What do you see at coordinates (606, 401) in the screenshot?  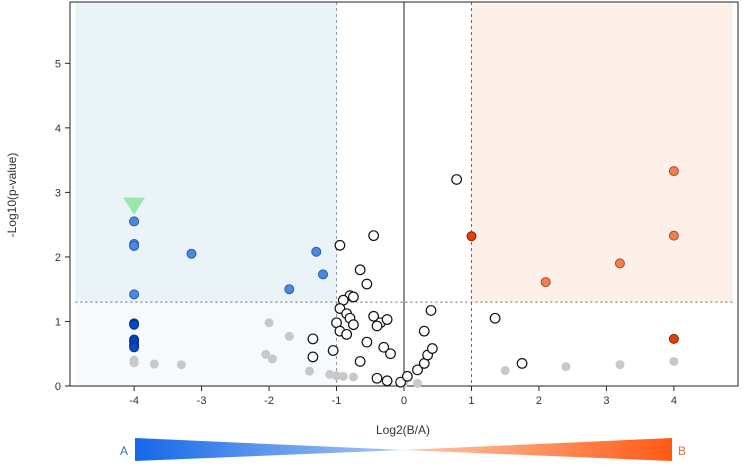 I see `x-tick-label: 3` at bounding box center [606, 401].